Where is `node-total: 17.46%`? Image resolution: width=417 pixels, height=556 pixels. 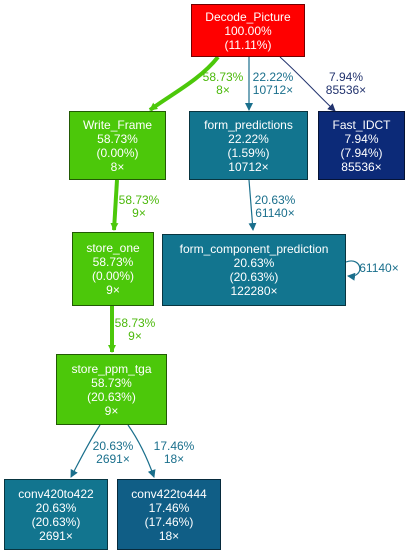
node-total: 17.46% is located at coordinates (169, 507).